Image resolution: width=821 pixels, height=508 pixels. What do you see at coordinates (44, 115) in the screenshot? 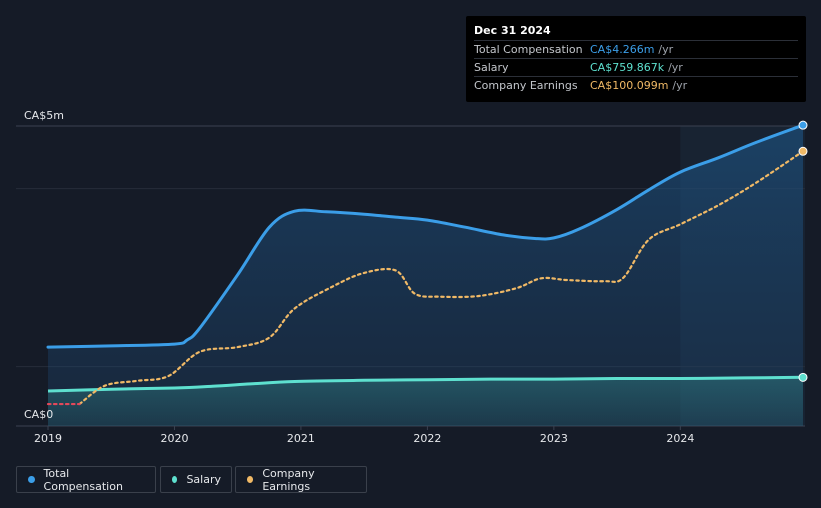
I see `y-axis-top-label: CA$5m` at bounding box center [44, 115].